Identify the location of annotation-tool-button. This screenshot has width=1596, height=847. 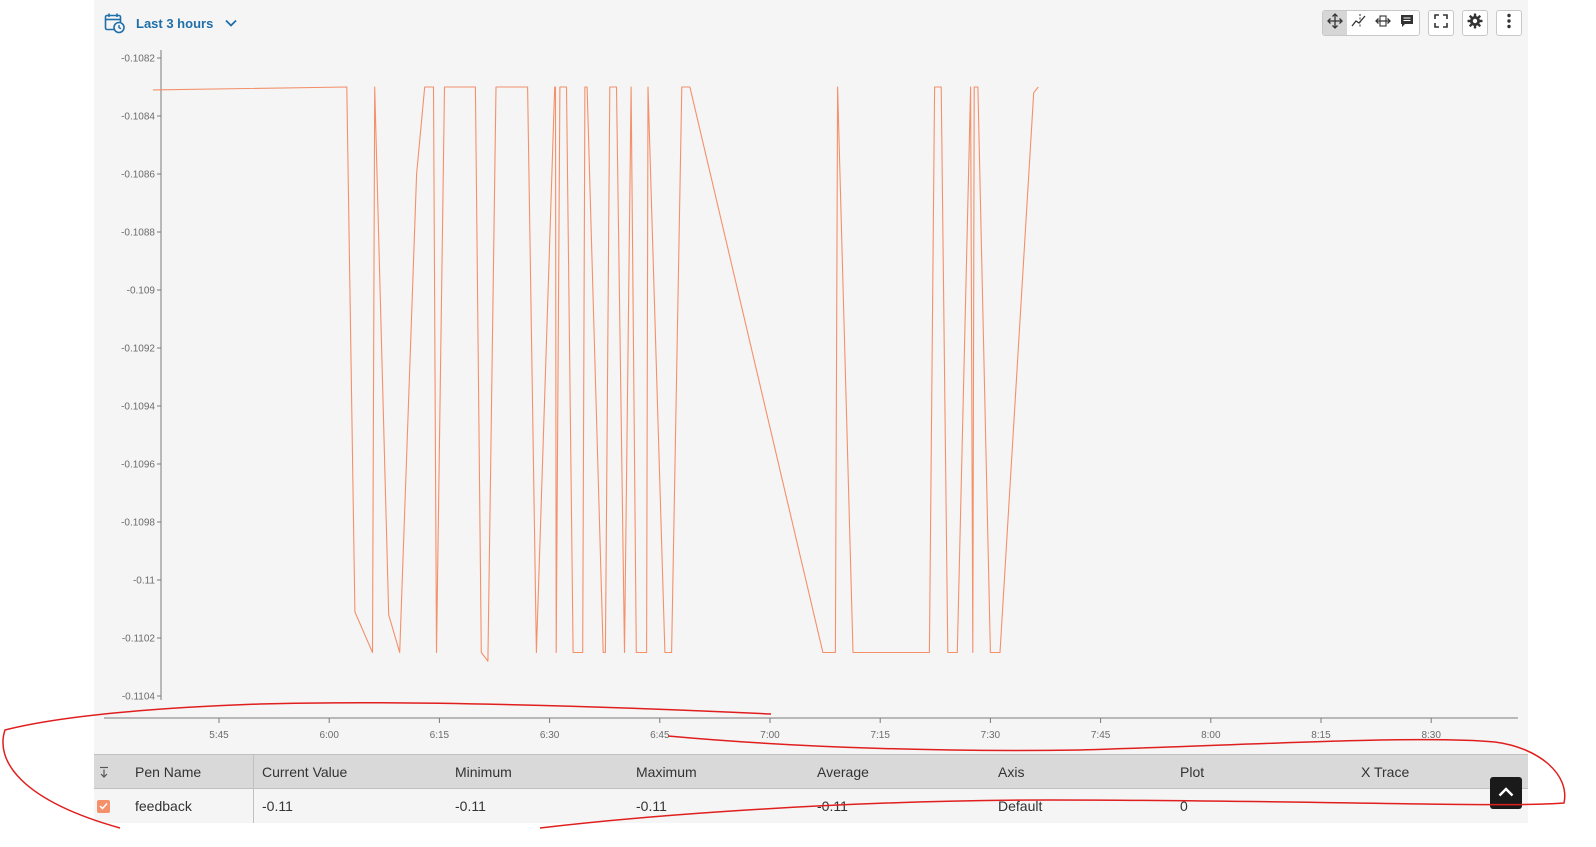
(1407, 23).